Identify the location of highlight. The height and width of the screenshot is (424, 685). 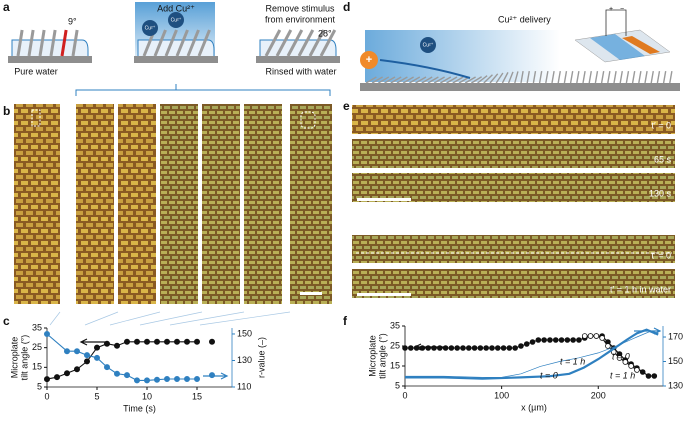
(308, 120).